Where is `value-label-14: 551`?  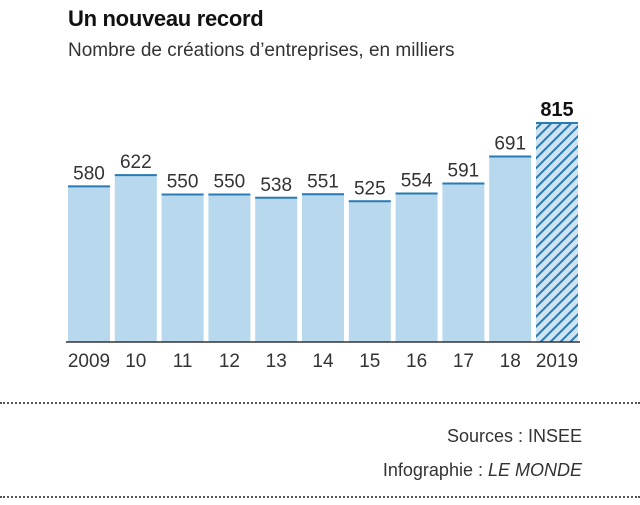
value-label-14: 551 is located at coordinates (323, 181).